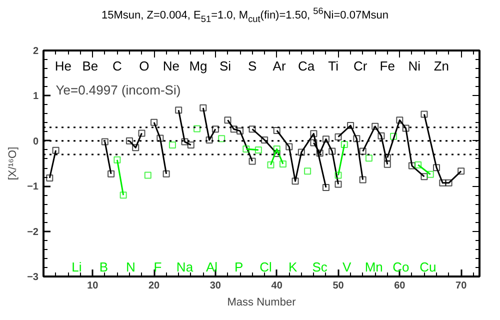 Image resolution: width=500 pixels, height=320 pixels. Describe the element at coordinates (131, 267) in the screenshot. I see `annotation: N` at that location.